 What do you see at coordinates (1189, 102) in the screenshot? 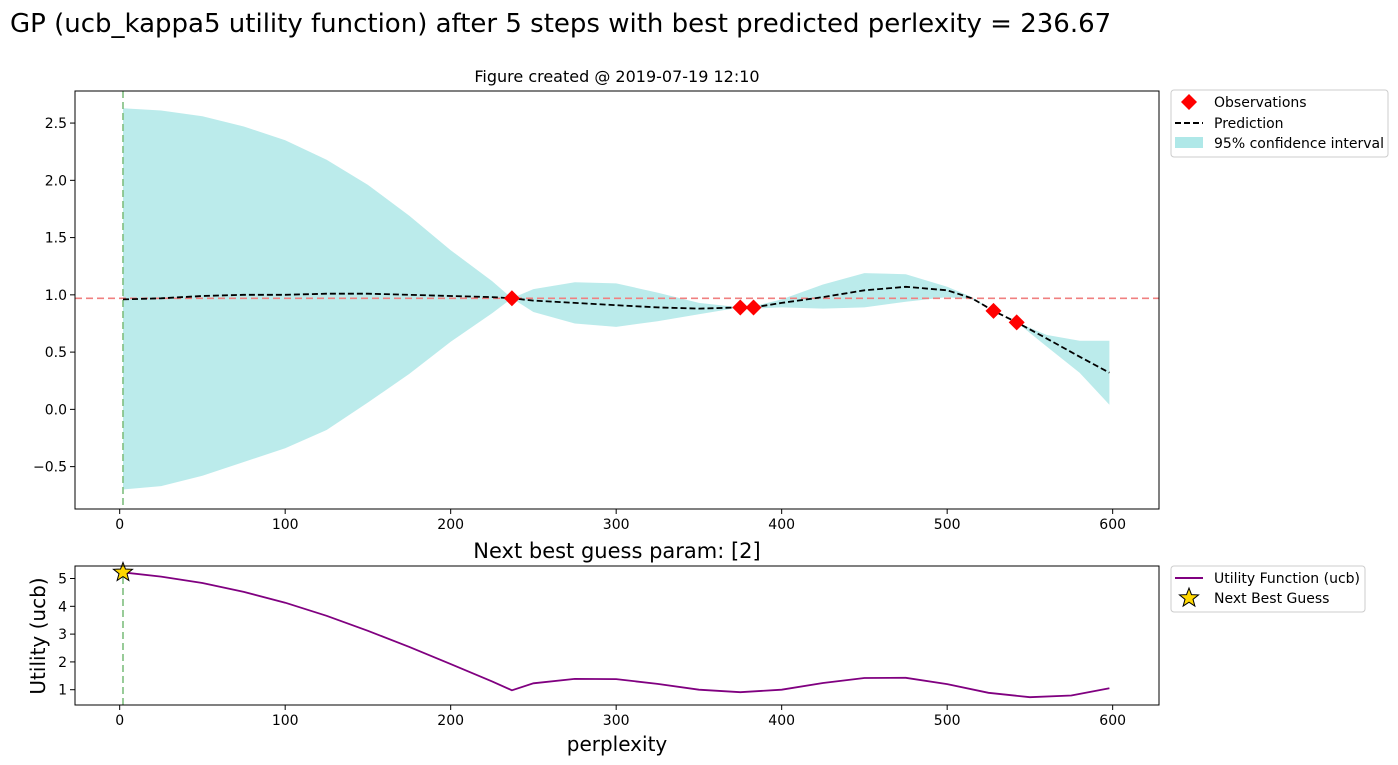
I see `observation-marker-icon` at bounding box center [1189, 102].